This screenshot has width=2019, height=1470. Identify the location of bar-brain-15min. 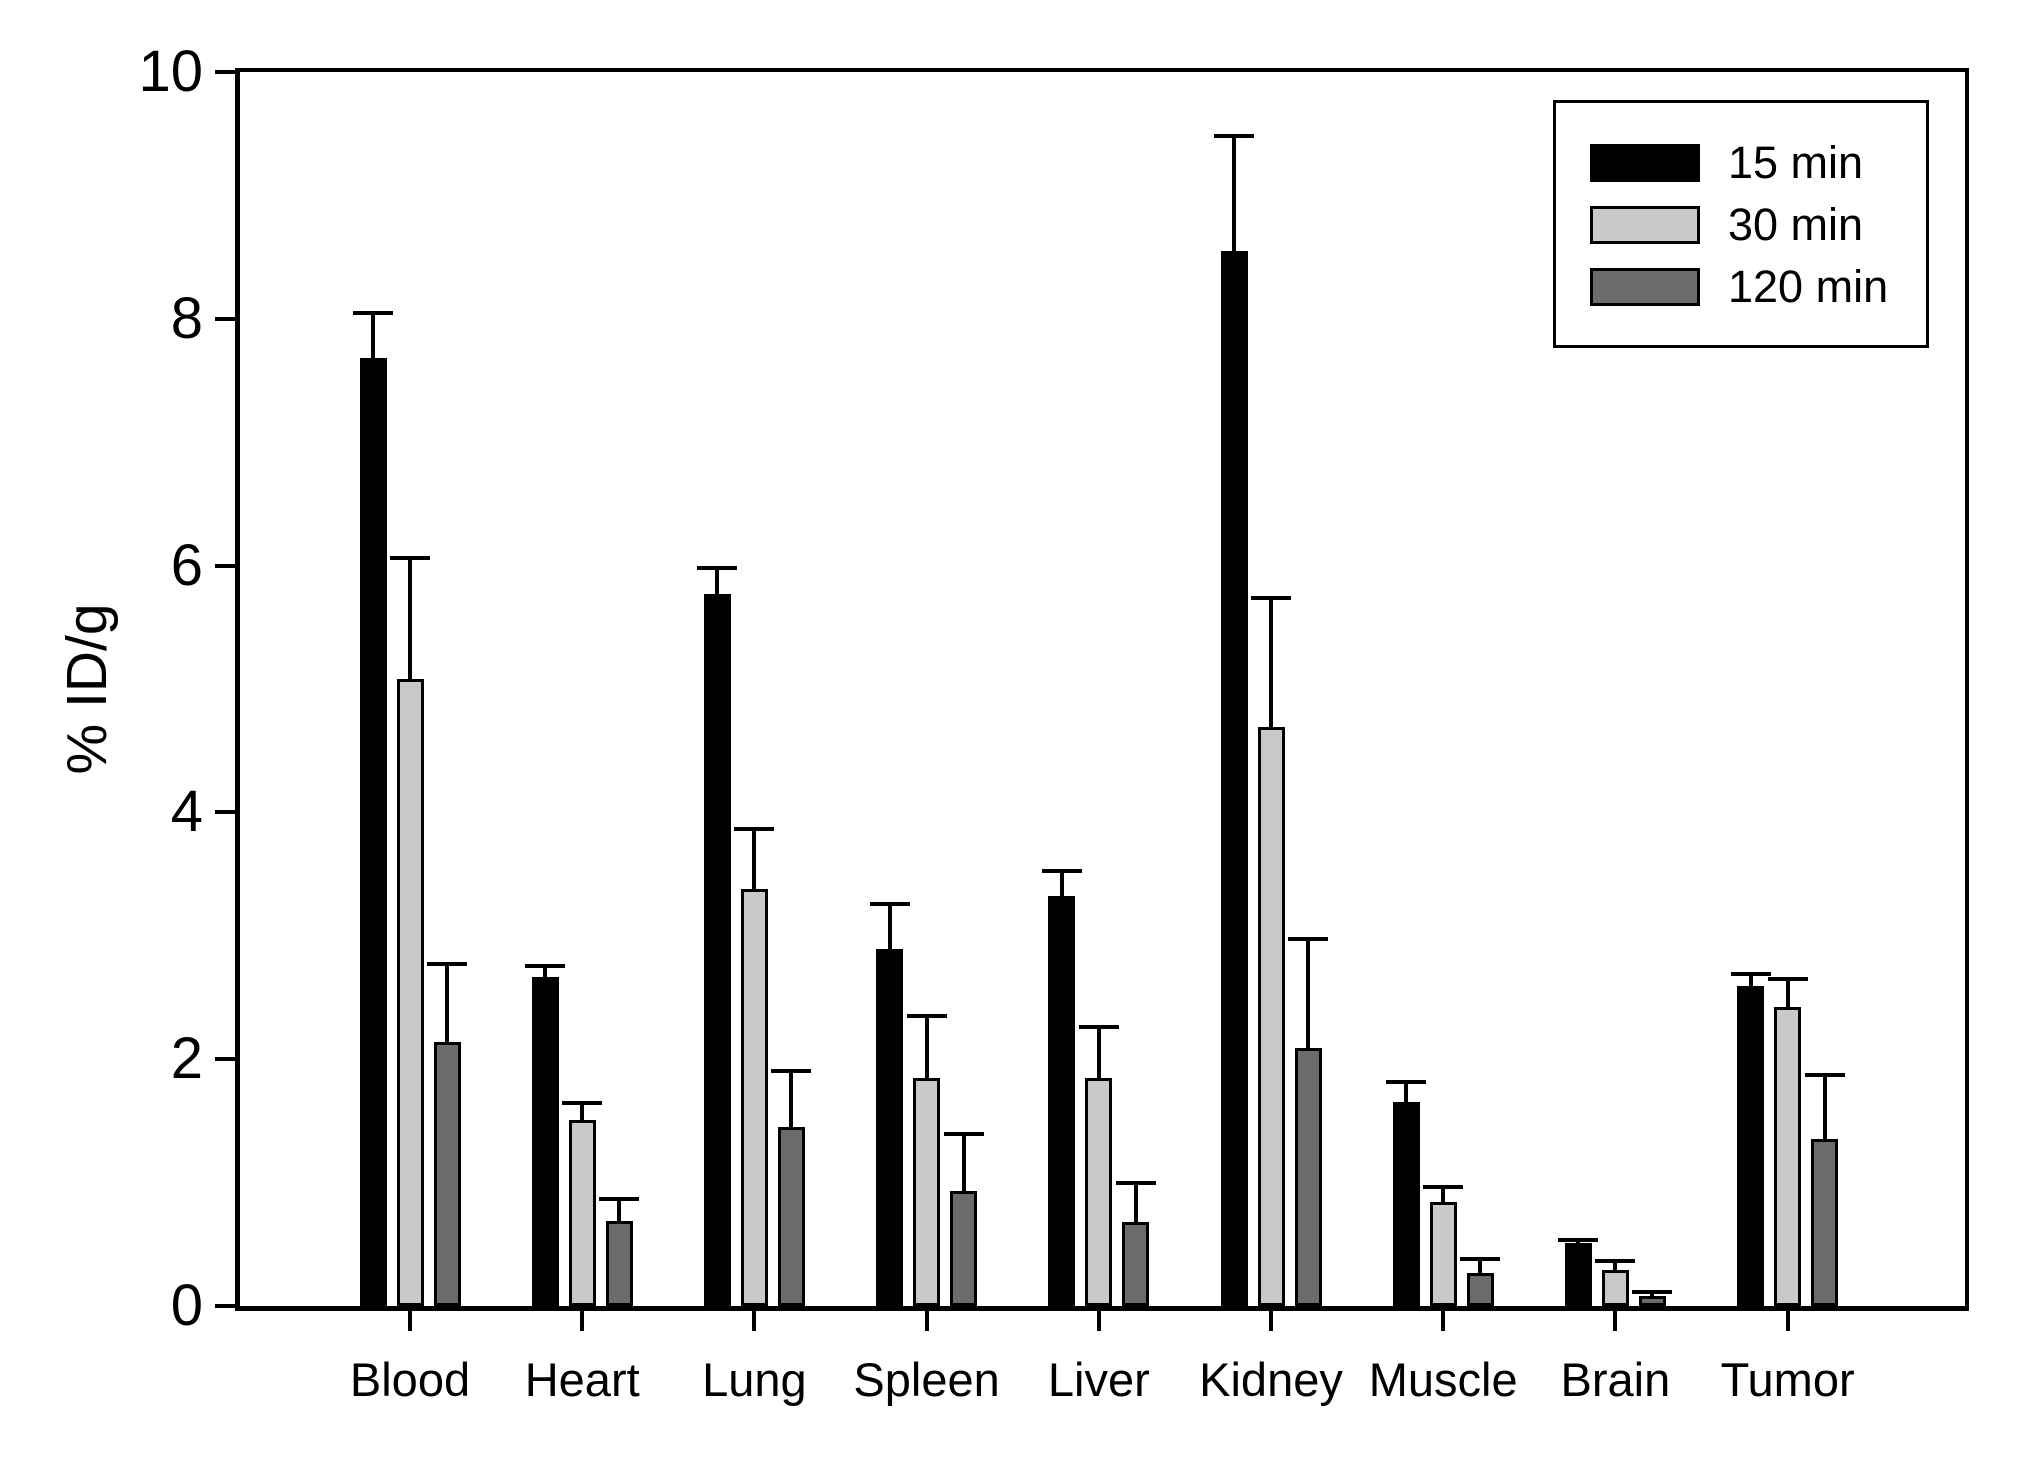
(1578, 1274).